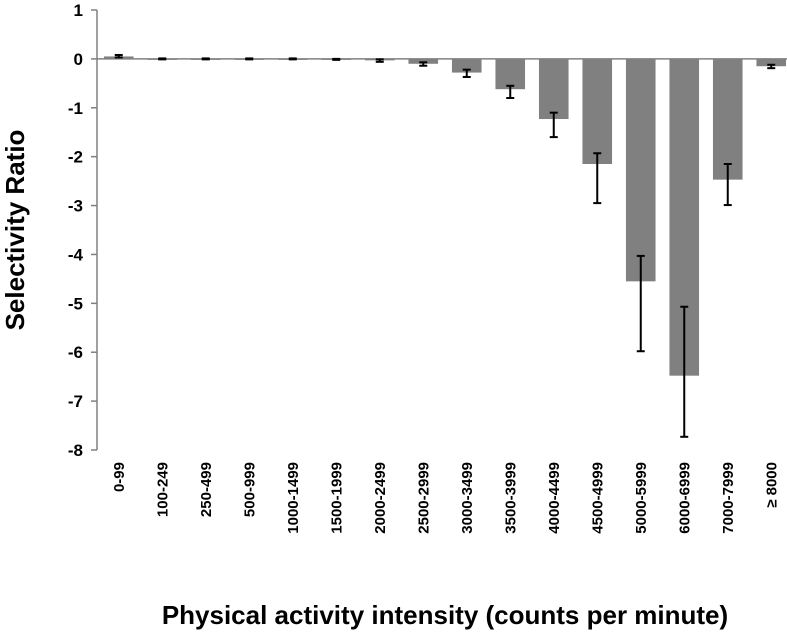  What do you see at coordinates (206, 489) in the screenshot?
I see `category-label: 250-499` at bounding box center [206, 489].